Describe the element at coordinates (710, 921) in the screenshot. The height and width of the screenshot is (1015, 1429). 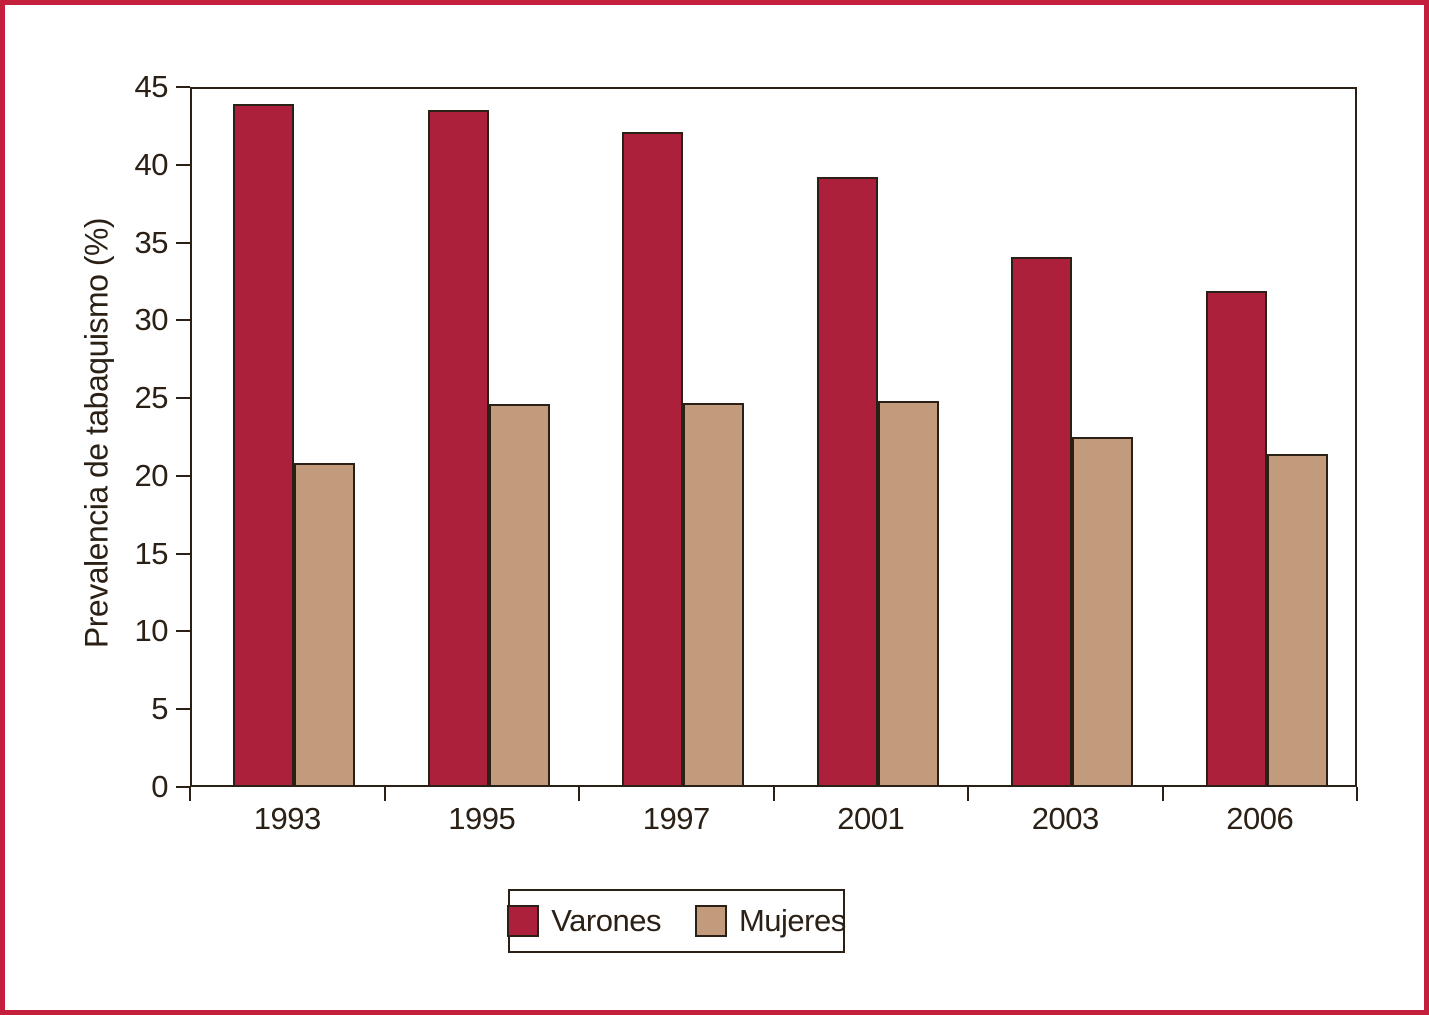
I see `mujeres-color-swatch` at that location.